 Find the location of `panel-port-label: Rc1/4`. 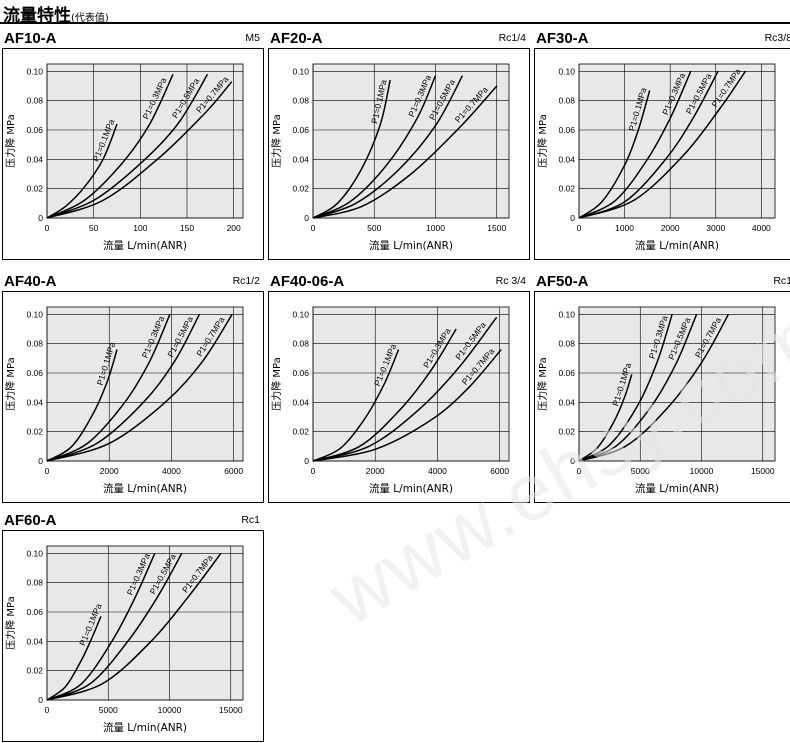

panel-port-label: Rc1/4 is located at coordinates (512, 38).